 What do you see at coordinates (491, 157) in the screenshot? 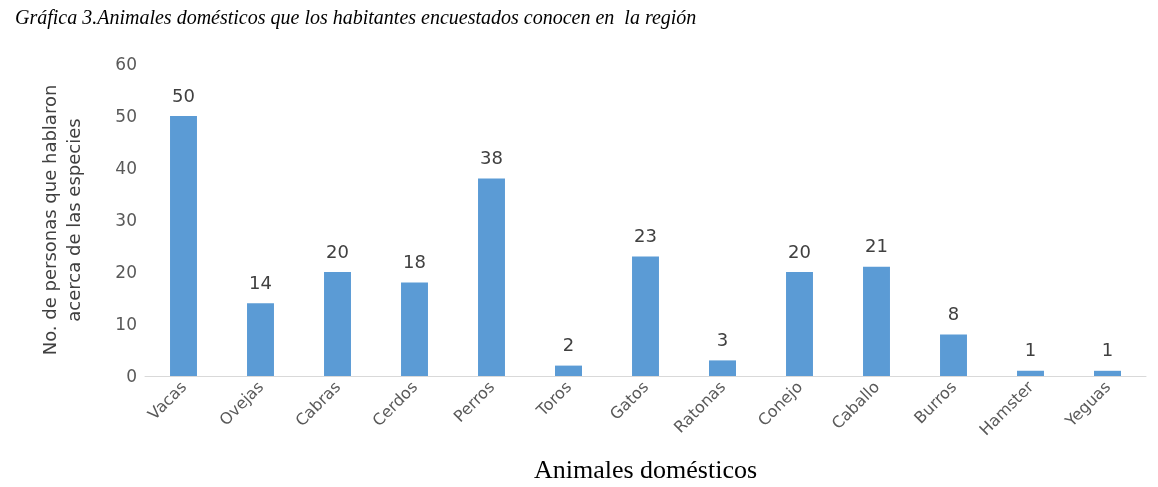
I see `data-label: 38` at bounding box center [491, 157].